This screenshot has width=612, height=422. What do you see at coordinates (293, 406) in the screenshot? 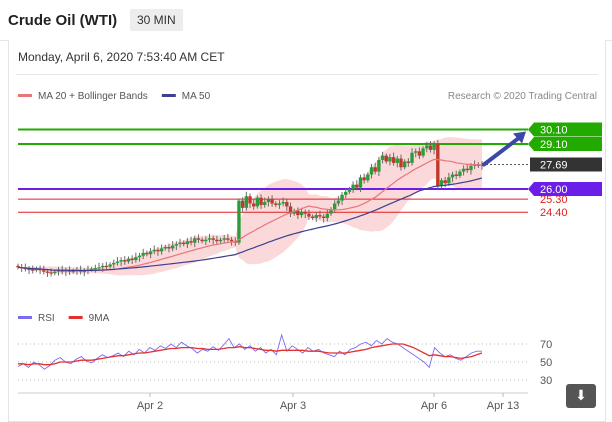
I see `x-tick-label: Apr 3` at bounding box center [293, 406].